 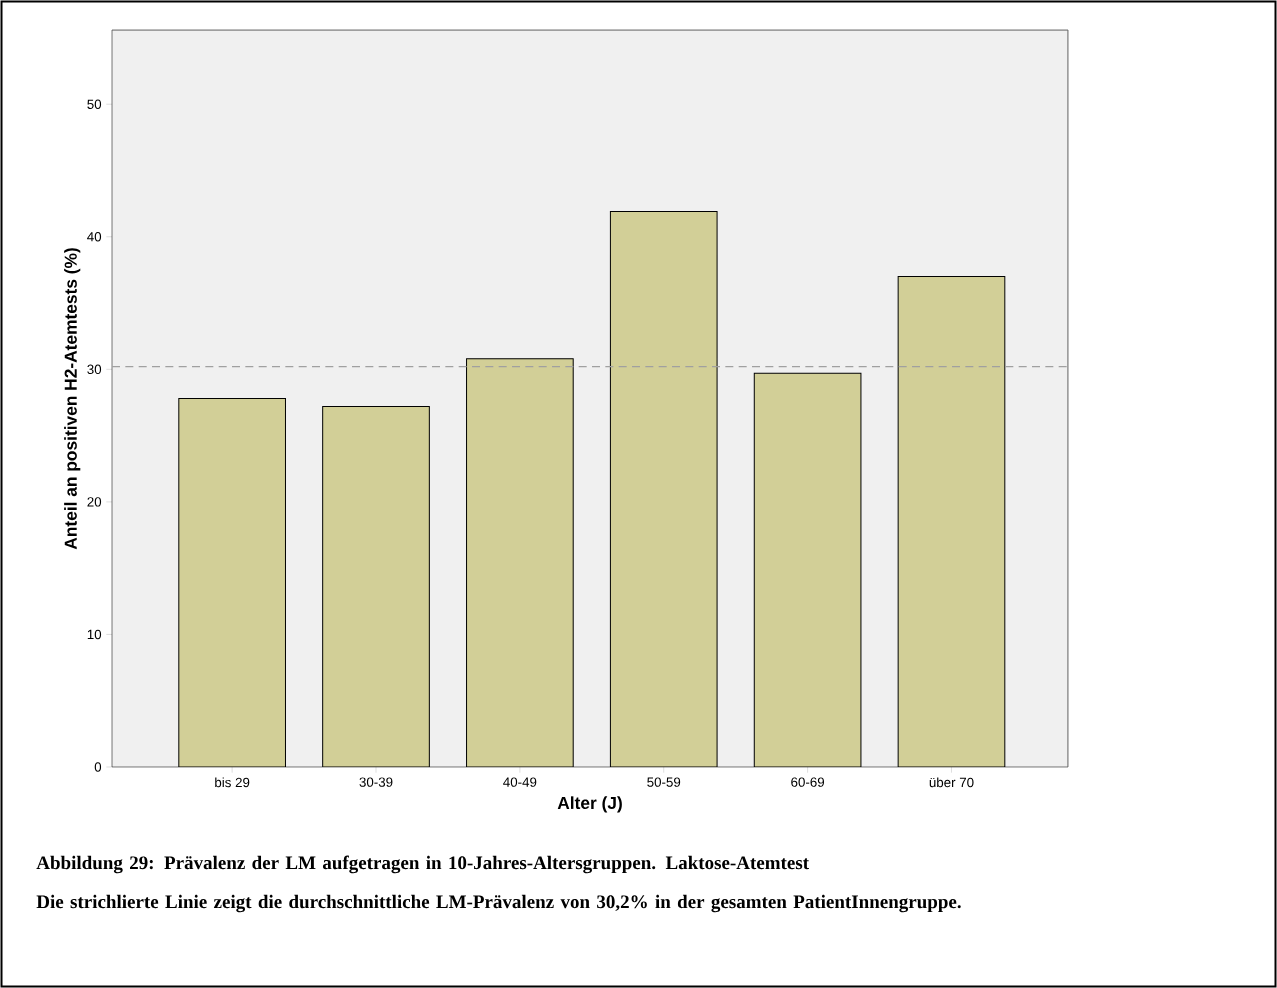 What do you see at coordinates (232, 782) in the screenshot?
I see `x-tick-label: bis 29` at bounding box center [232, 782].